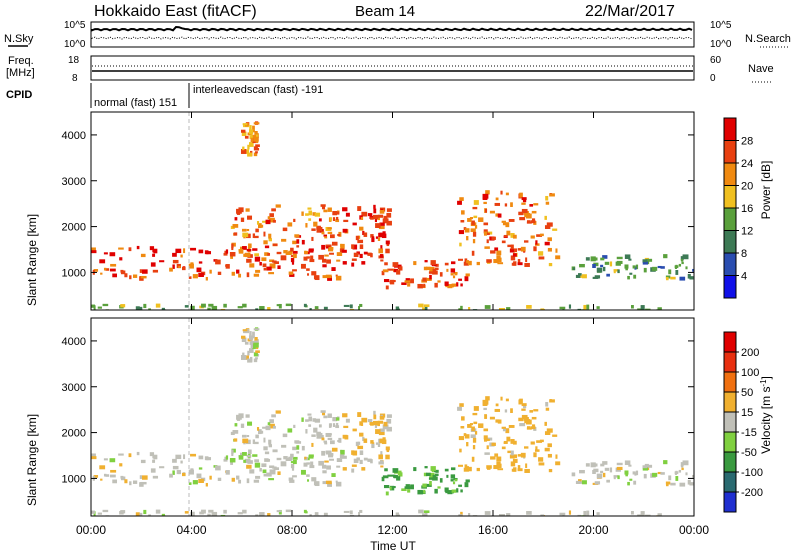  Describe the element at coordinates (191, 530) in the screenshot. I see `x-tick-label: 04:00` at that location.